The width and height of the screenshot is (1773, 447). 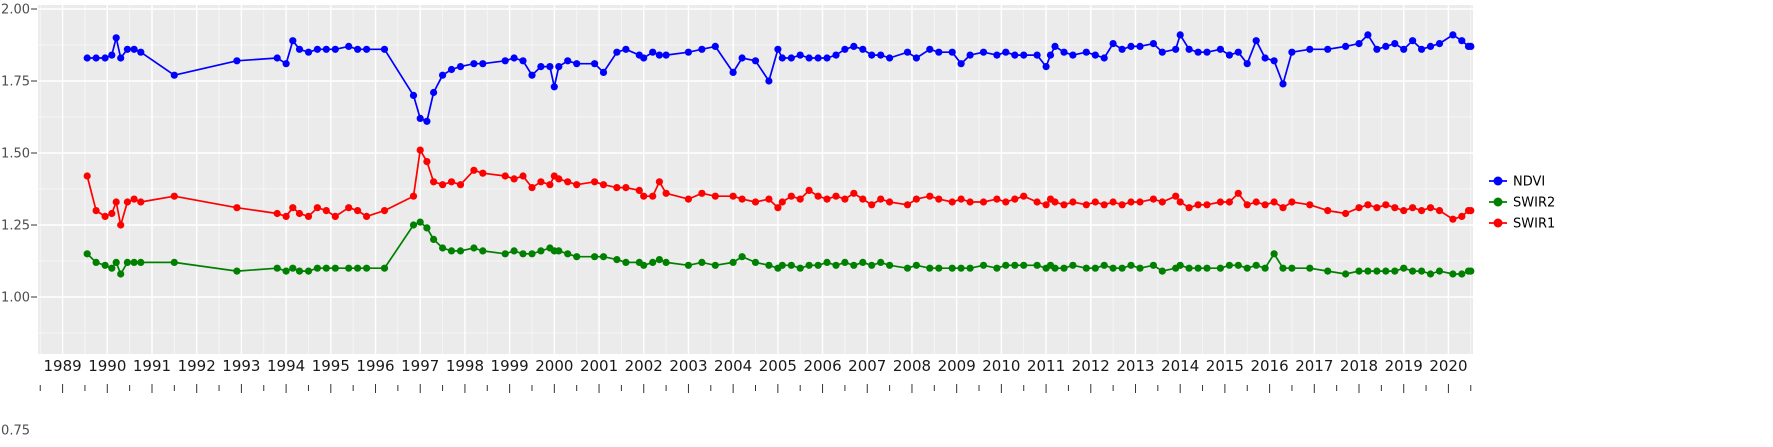 What do you see at coordinates (241, 366) in the screenshot?
I see `x-tick-label: 1993` at bounding box center [241, 366].